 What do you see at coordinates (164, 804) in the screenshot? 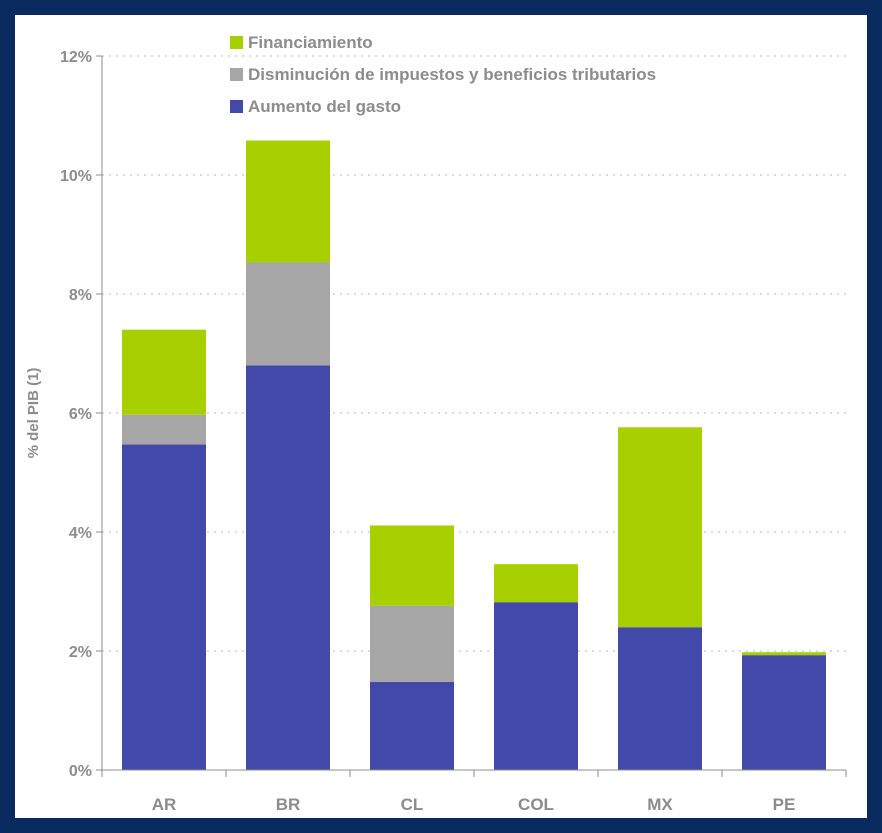
I see `x-tick-label: AR` at bounding box center [164, 804].